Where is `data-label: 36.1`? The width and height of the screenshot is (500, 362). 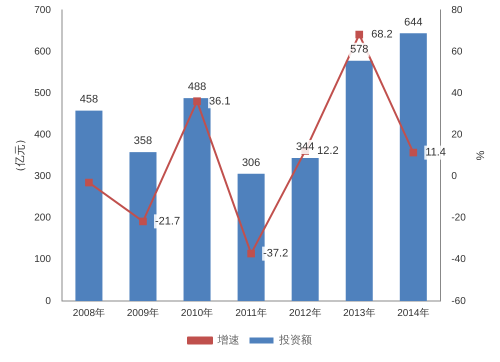 data-label: 36.1 is located at coordinates (219, 101).